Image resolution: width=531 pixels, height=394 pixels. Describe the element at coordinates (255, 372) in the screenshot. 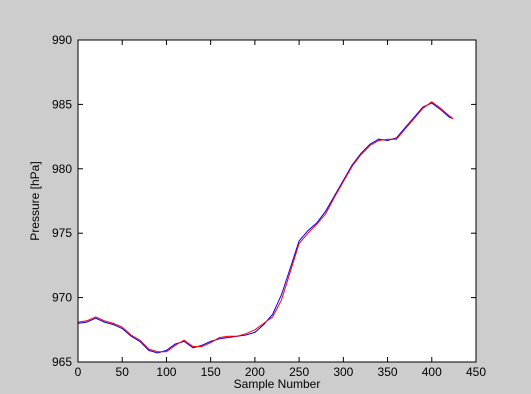

I see `x-tick-label: 200` at that location.